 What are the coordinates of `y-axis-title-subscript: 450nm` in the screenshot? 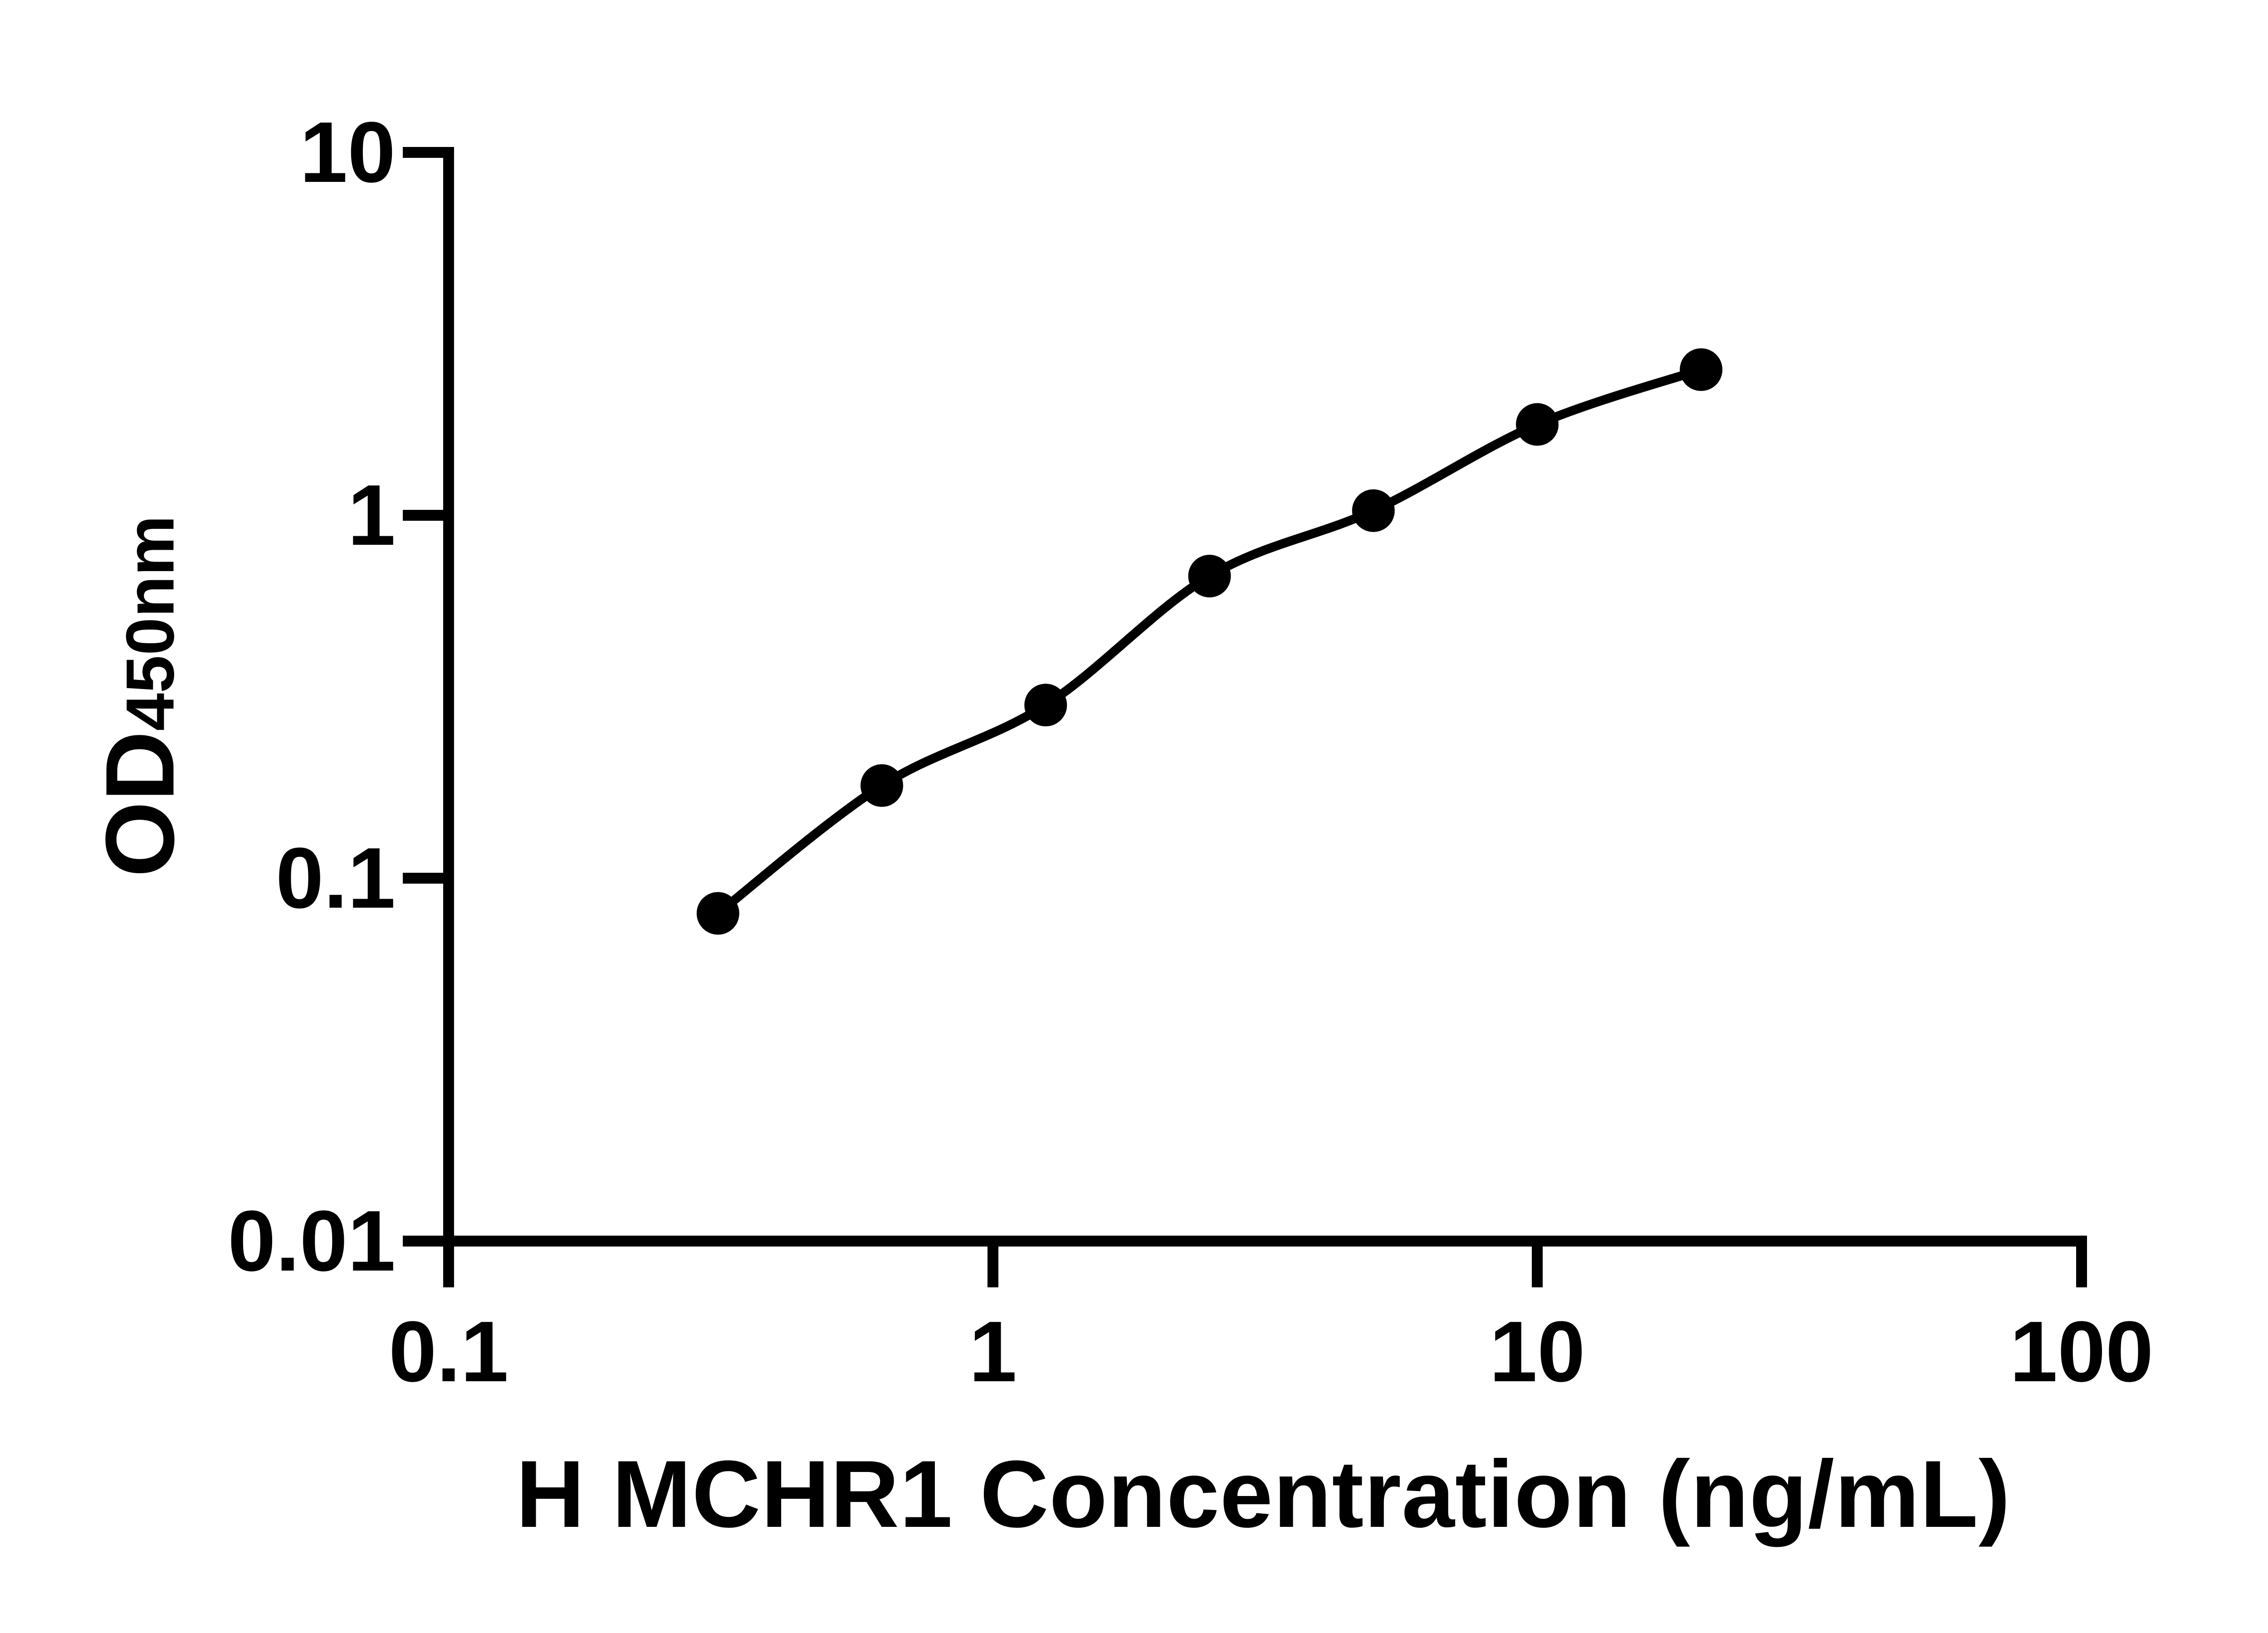 It's located at (150, 623).